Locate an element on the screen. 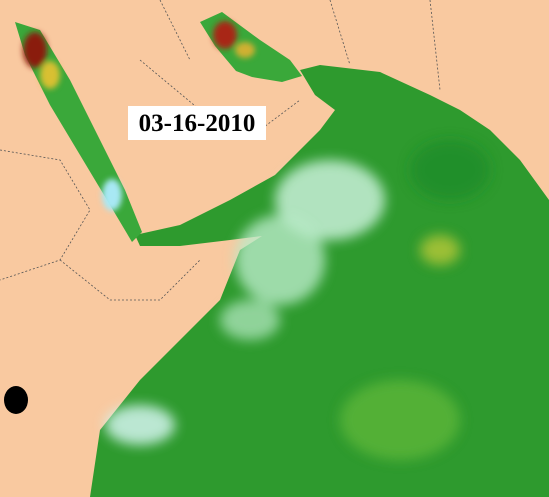 Image resolution: width=549 pixels, height=497 pixels. date-label: 03-16-2010 is located at coordinates (197, 123).